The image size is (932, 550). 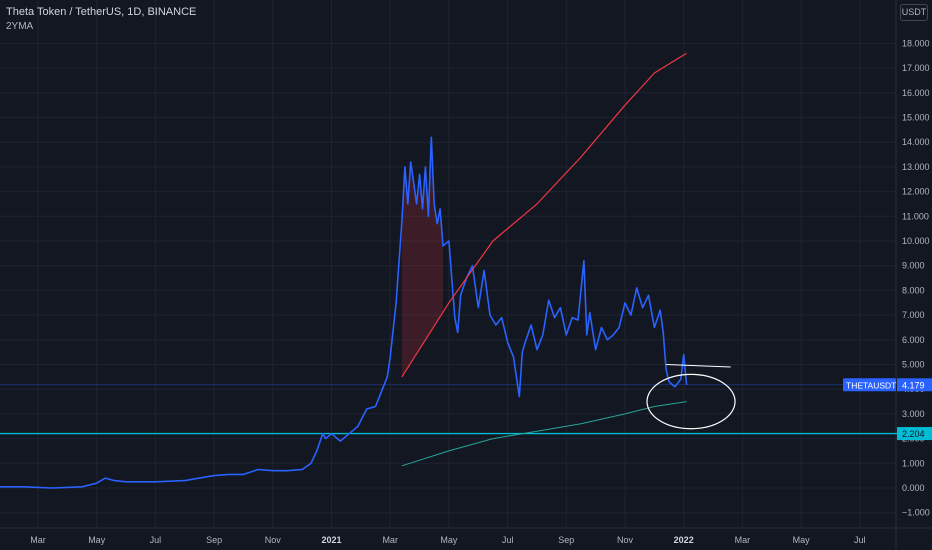 What do you see at coordinates (916, 241) in the screenshot?
I see `y-tick-label: 10.000` at bounding box center [916, 241].